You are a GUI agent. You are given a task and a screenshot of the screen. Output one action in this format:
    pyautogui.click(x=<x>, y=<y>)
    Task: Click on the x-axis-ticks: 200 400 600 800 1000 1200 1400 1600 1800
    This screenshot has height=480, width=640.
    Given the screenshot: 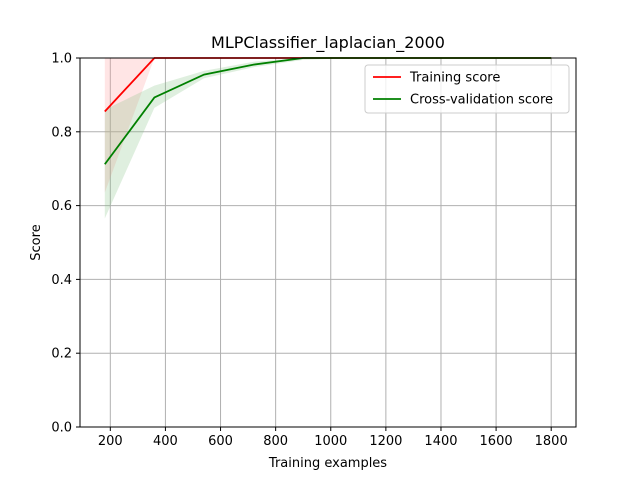 What is the action you would take?
    pyautogui.click(x=333, y=438)
    